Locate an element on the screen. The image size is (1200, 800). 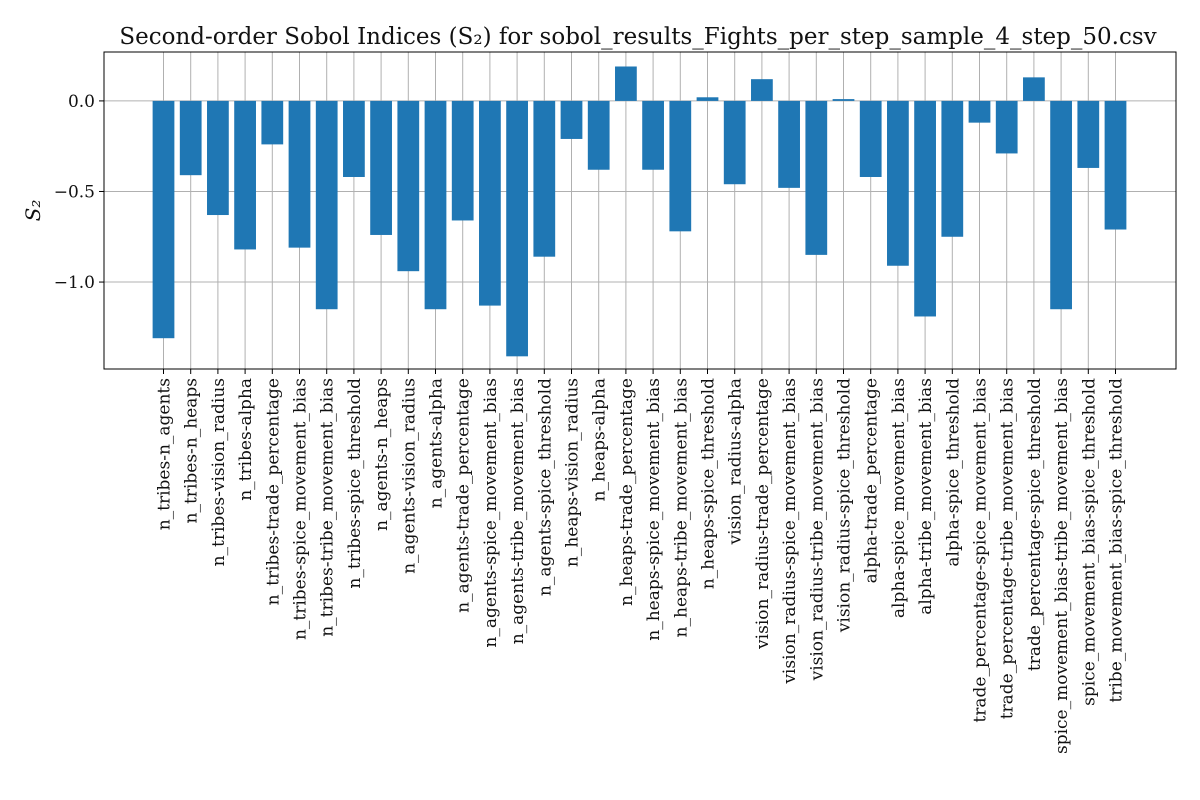
x-tick-label: vision_radius-spice_threshold is located at coordinates (845, 505).